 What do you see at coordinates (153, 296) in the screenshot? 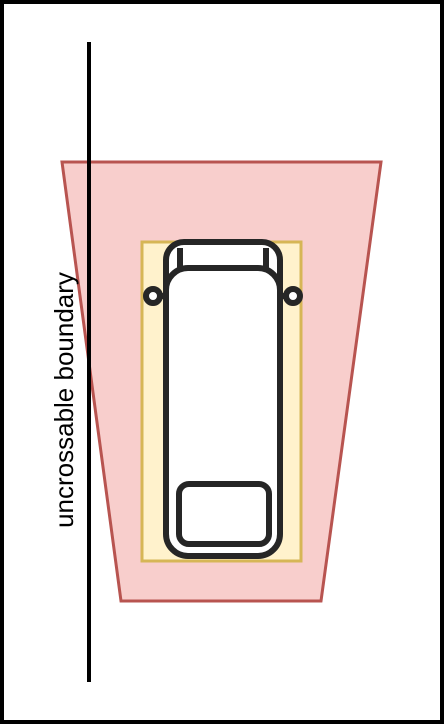
I see `left-mirror-icon` at bounding box center [153, 296].